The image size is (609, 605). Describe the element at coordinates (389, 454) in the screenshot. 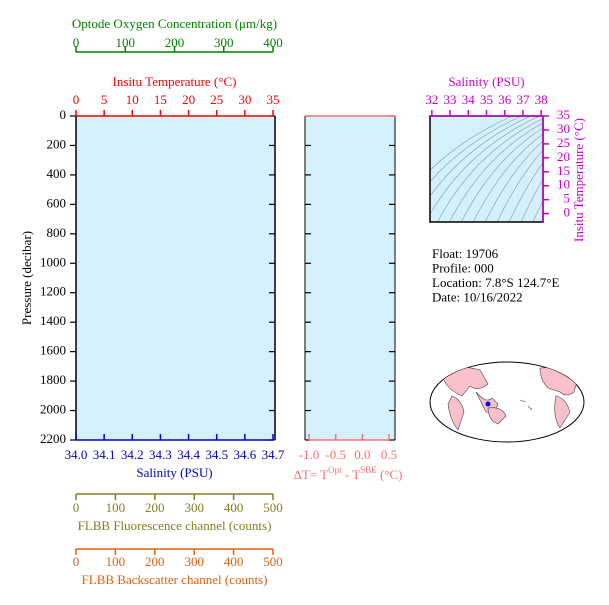

I see `x-tick-label: 0.5` at that location.